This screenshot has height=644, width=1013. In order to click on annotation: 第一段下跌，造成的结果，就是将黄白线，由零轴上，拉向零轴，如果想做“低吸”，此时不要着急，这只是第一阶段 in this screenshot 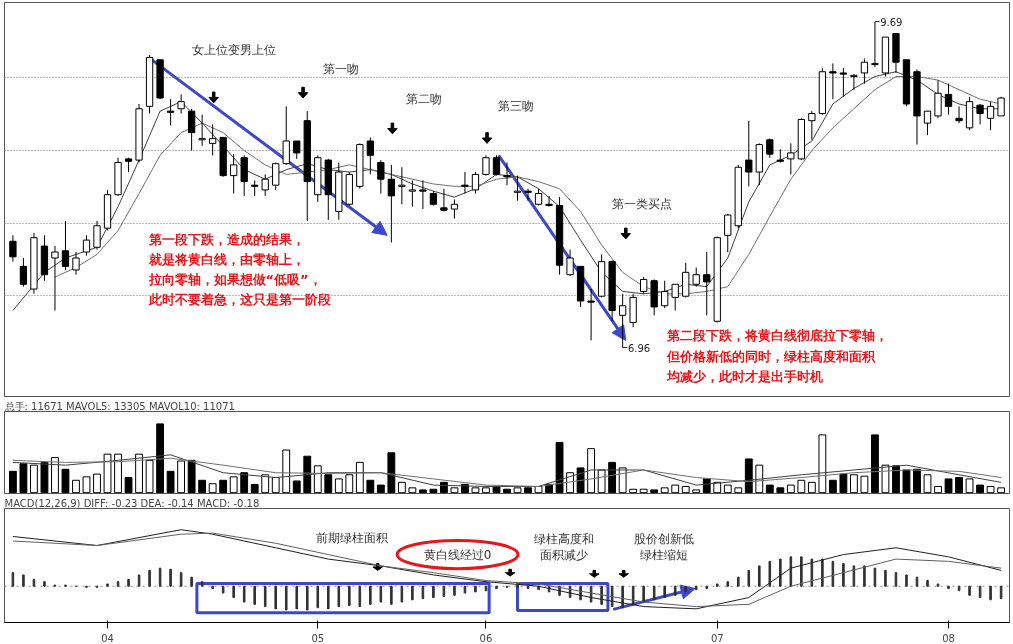, I will do `click(239, 269)`.